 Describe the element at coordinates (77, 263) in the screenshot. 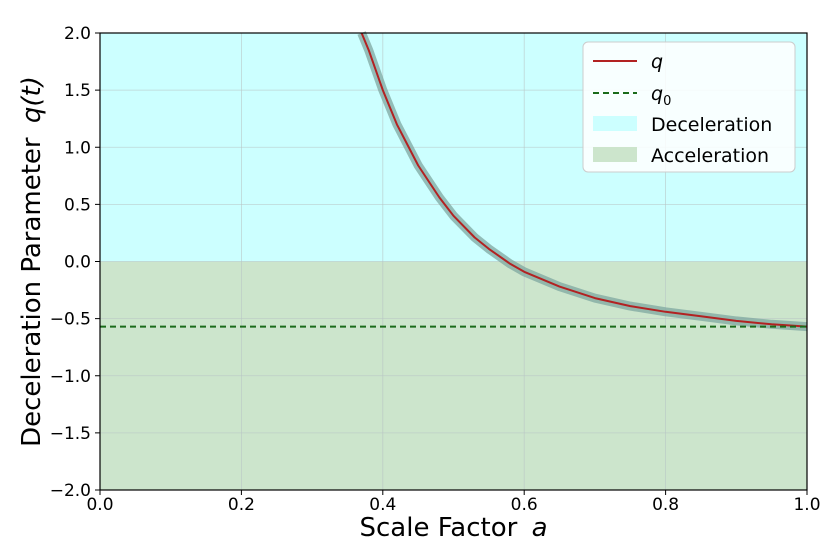

I see `y-tick-label: 0.0` at that location.